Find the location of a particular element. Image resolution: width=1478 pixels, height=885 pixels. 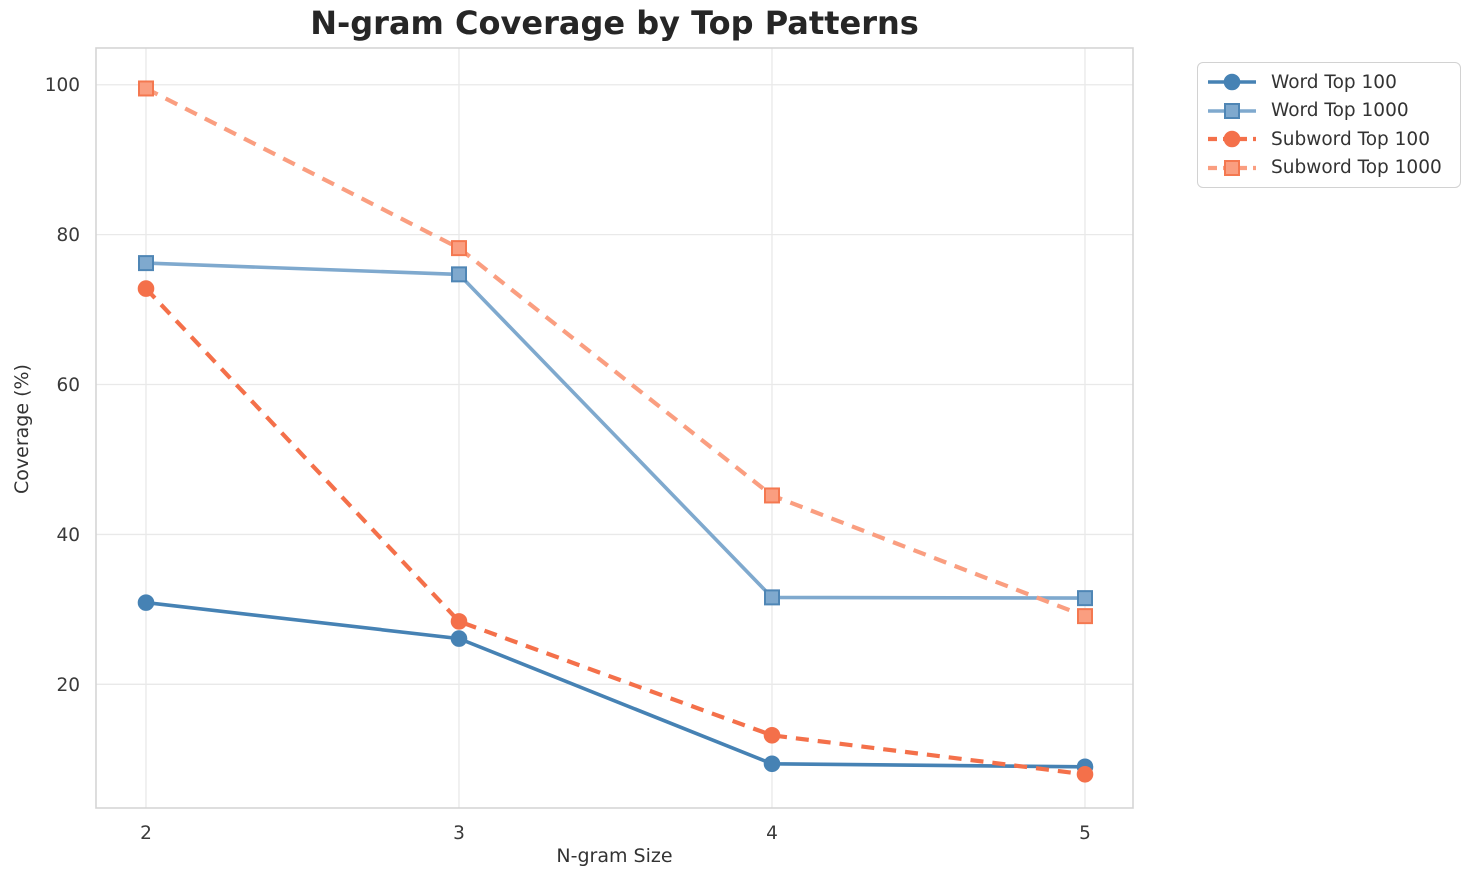

x-tick-label: 4 is located at coordinates (772, 833).